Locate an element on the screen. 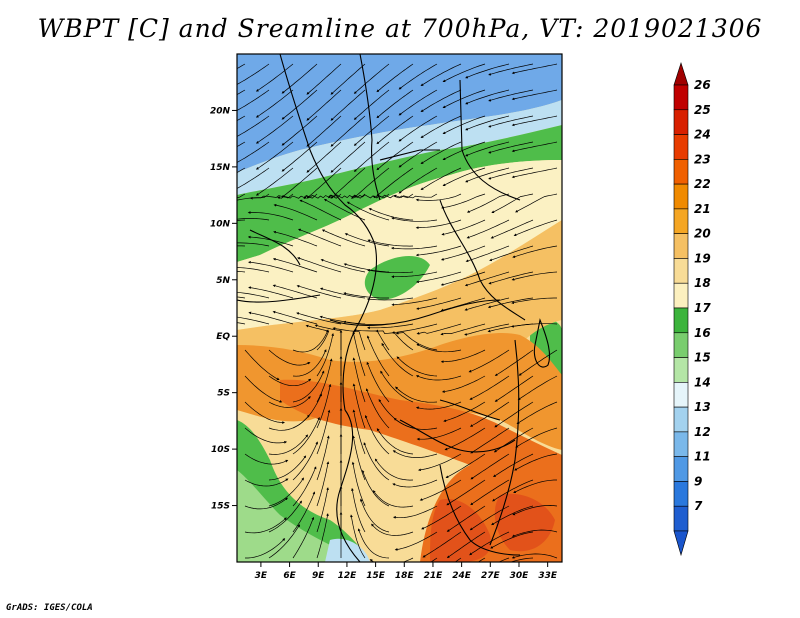 The width and height of the screenshot is (800, 618). cool-band-north is located at coordinates (399, 147).